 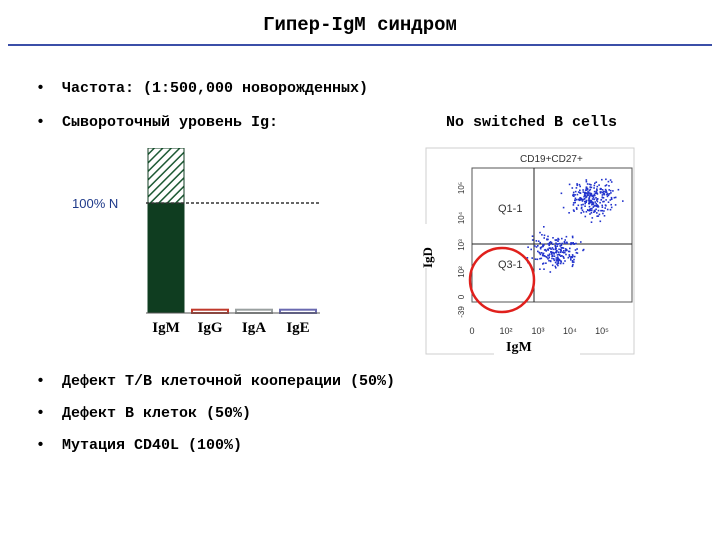 What do you see at coordinates (360, 25) in the screenshot?
I see `slide-title: Гипер-IgM синдром` at bounding box center [360, 25].